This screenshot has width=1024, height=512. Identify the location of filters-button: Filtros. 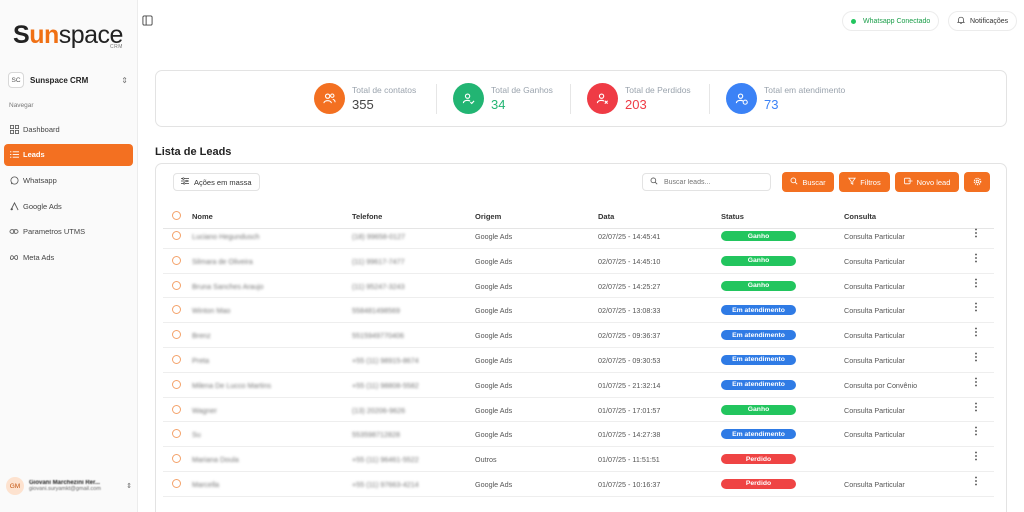
(864, 182).